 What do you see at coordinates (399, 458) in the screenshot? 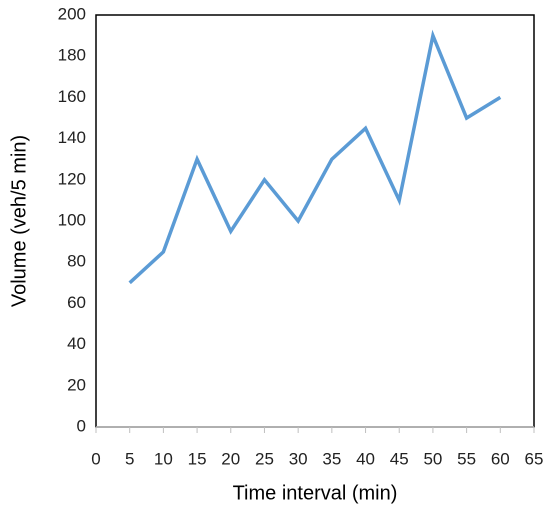
I see `x-tick-label: 45` at bounding box center [399, 458].